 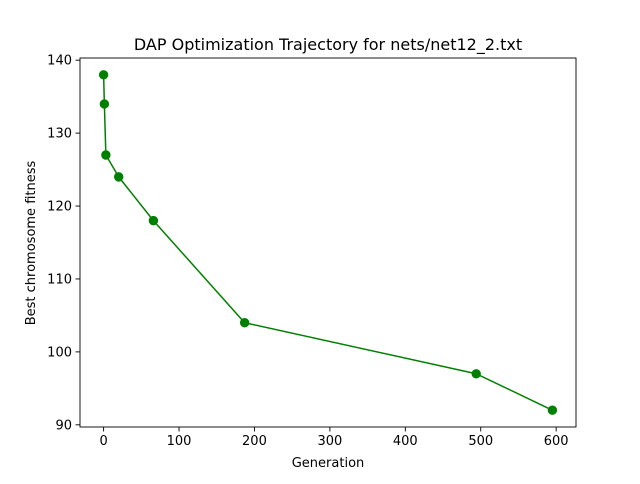 I want to click on y-tick-label: 100, so click(x=59, y=352).